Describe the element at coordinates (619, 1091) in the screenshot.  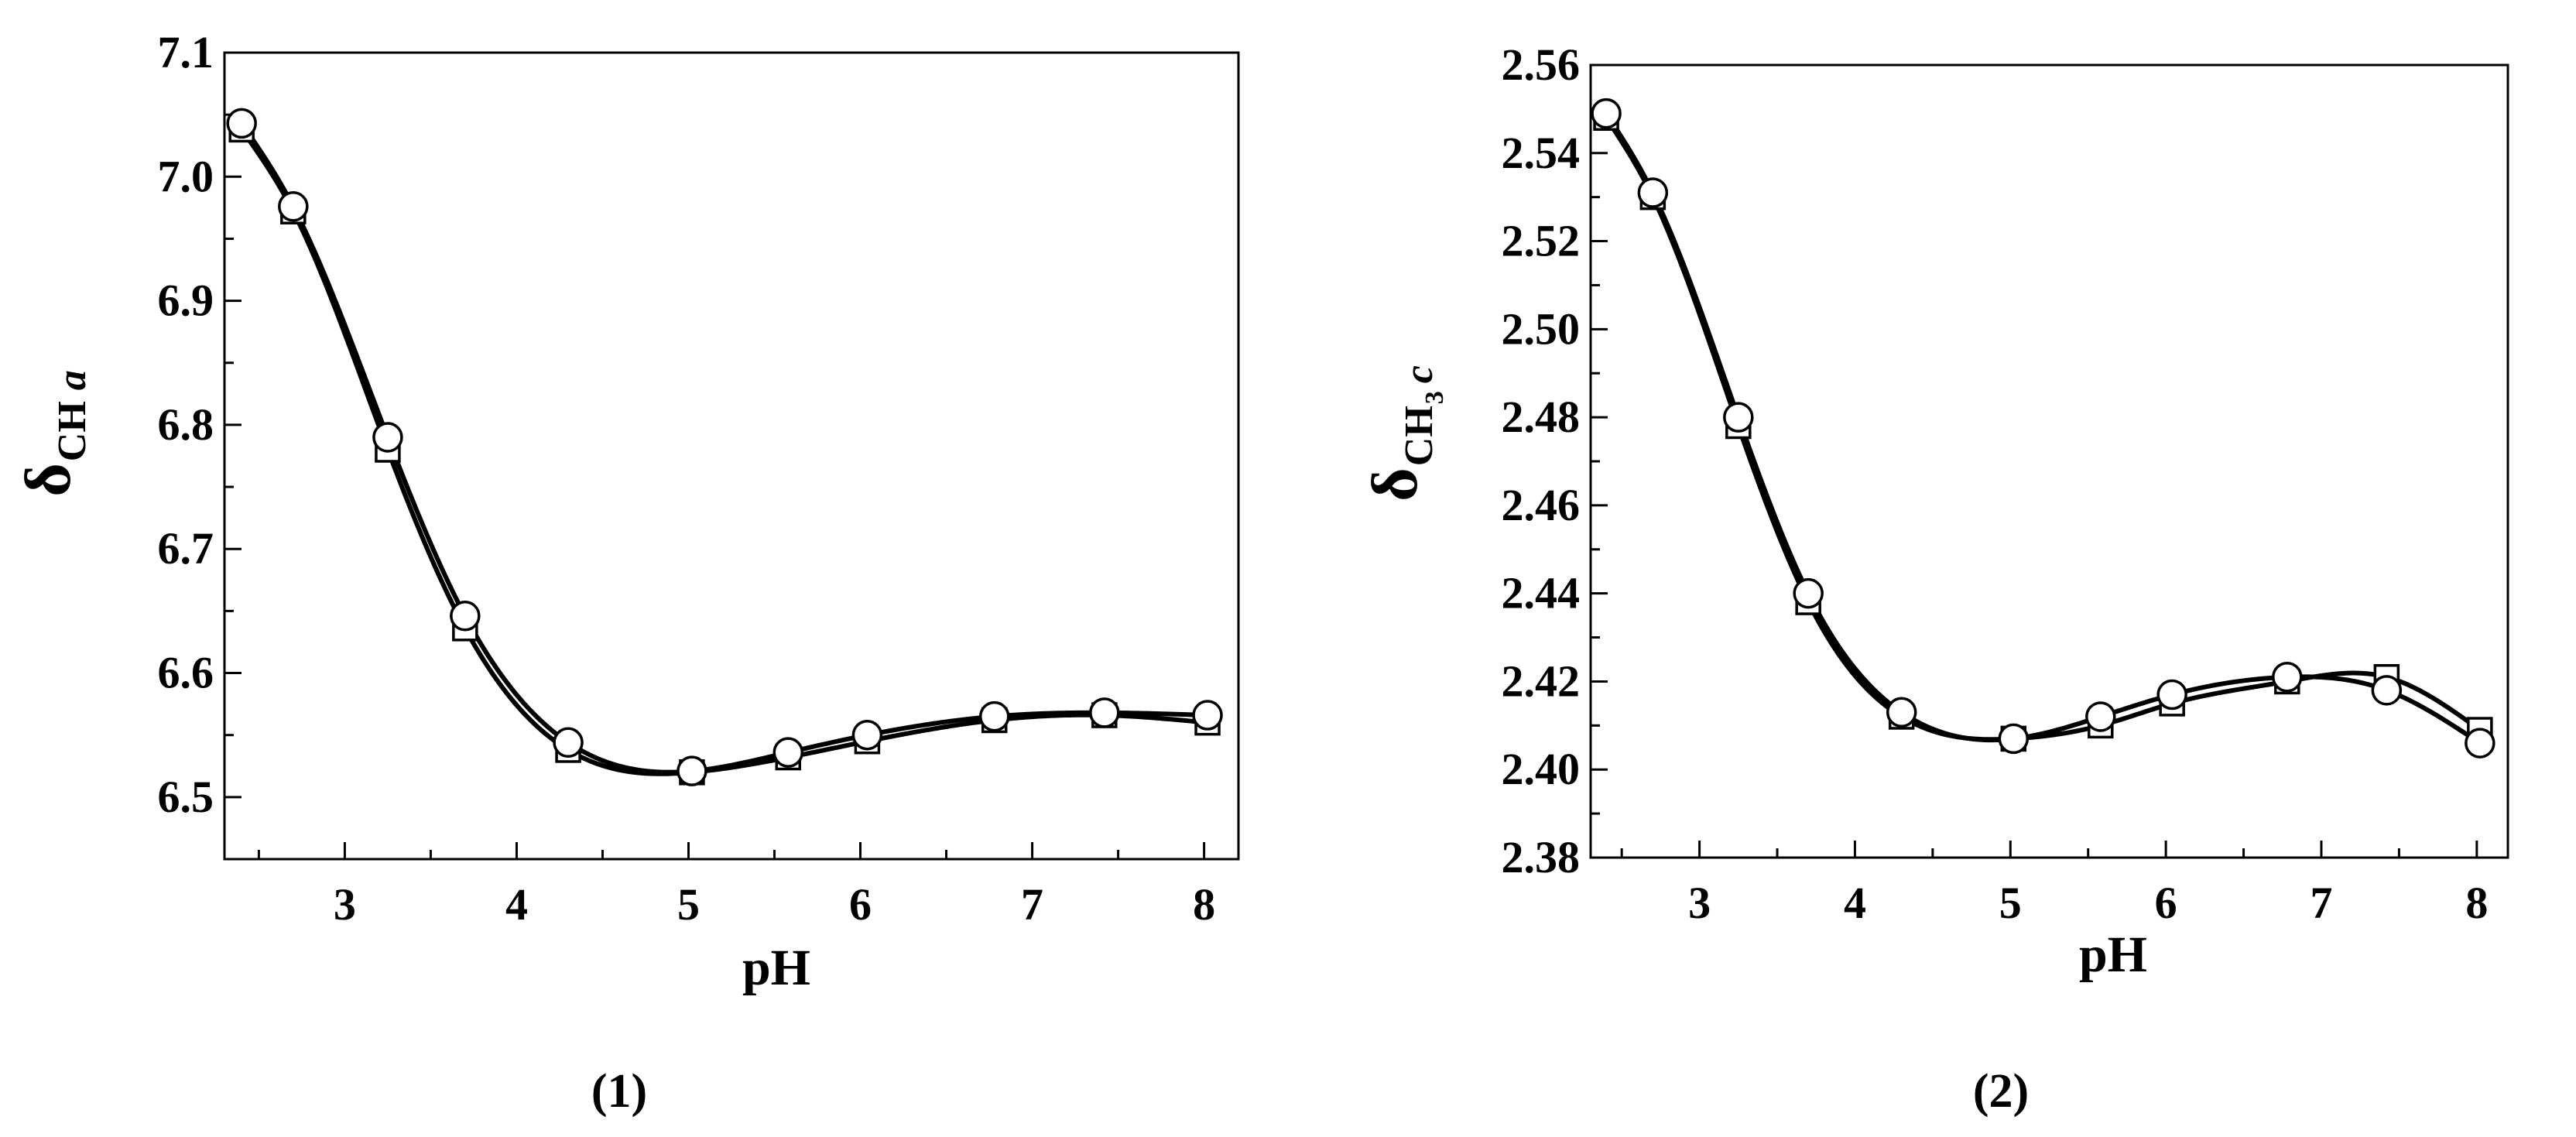
I see `panel-label: (1)` at that location.